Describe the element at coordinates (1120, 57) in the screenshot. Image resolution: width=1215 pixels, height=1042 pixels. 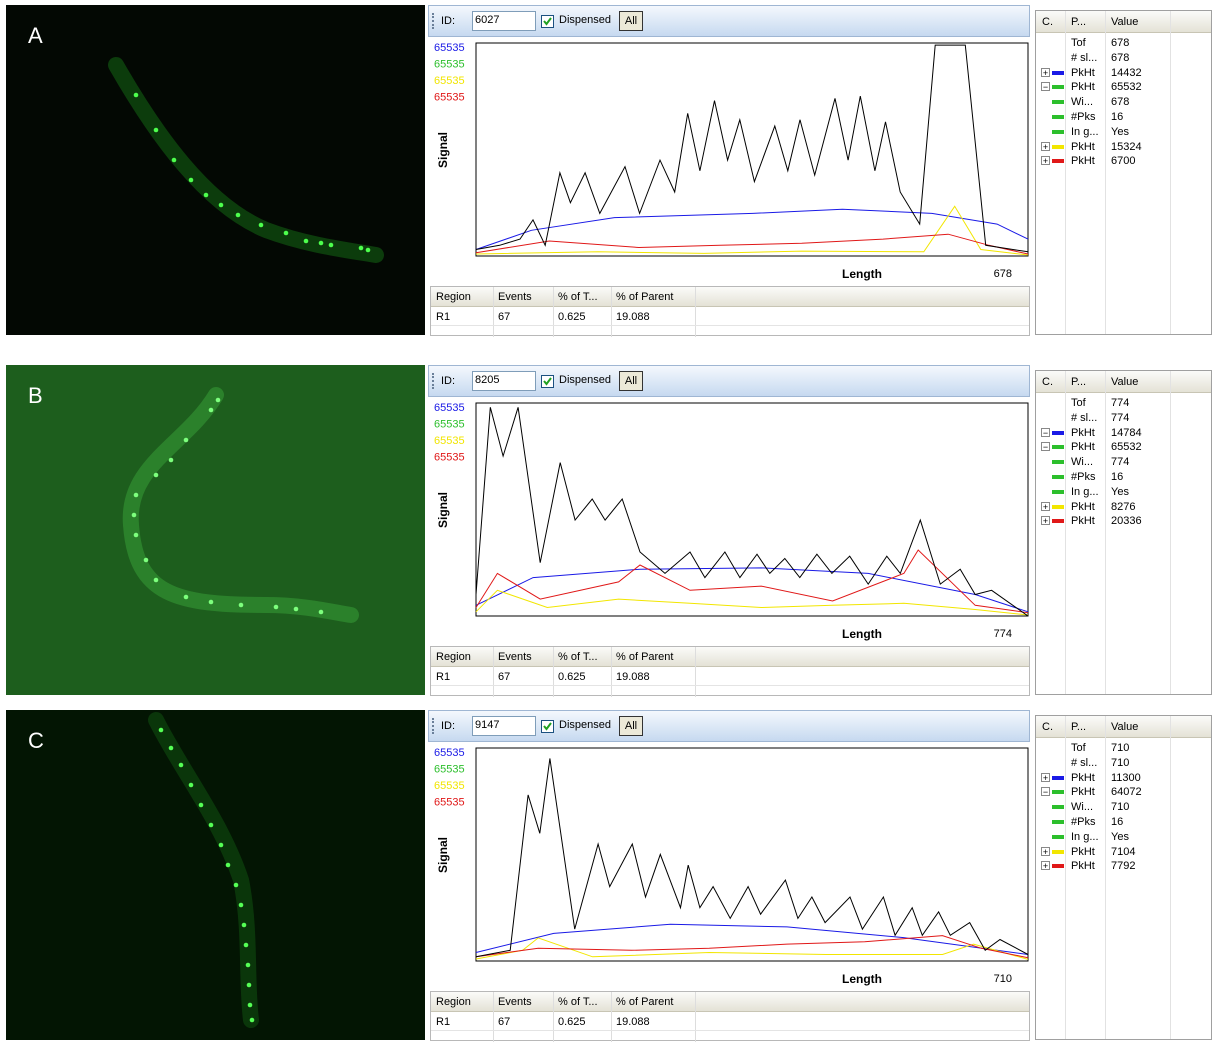
I see `param-value: 678` at that location.